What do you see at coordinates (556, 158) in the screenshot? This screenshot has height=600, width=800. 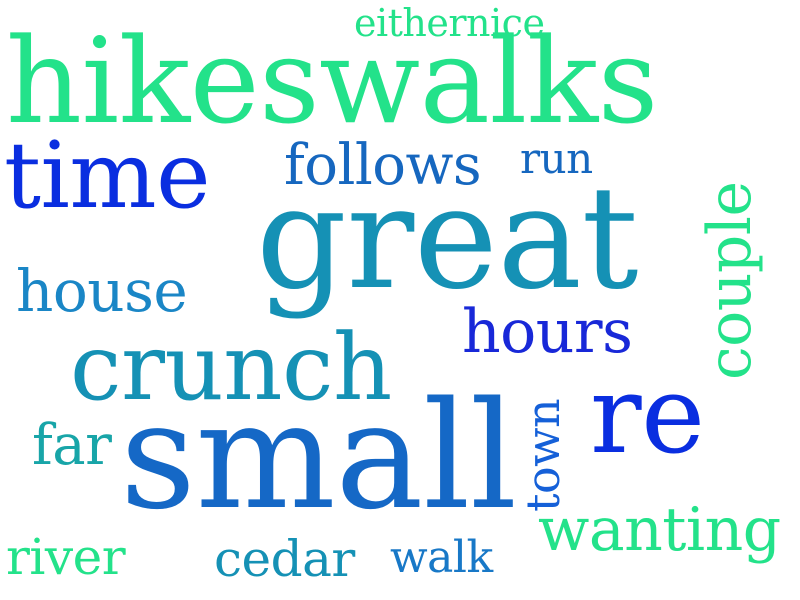 I see `word-run: run` at bounding box center [556, 158].